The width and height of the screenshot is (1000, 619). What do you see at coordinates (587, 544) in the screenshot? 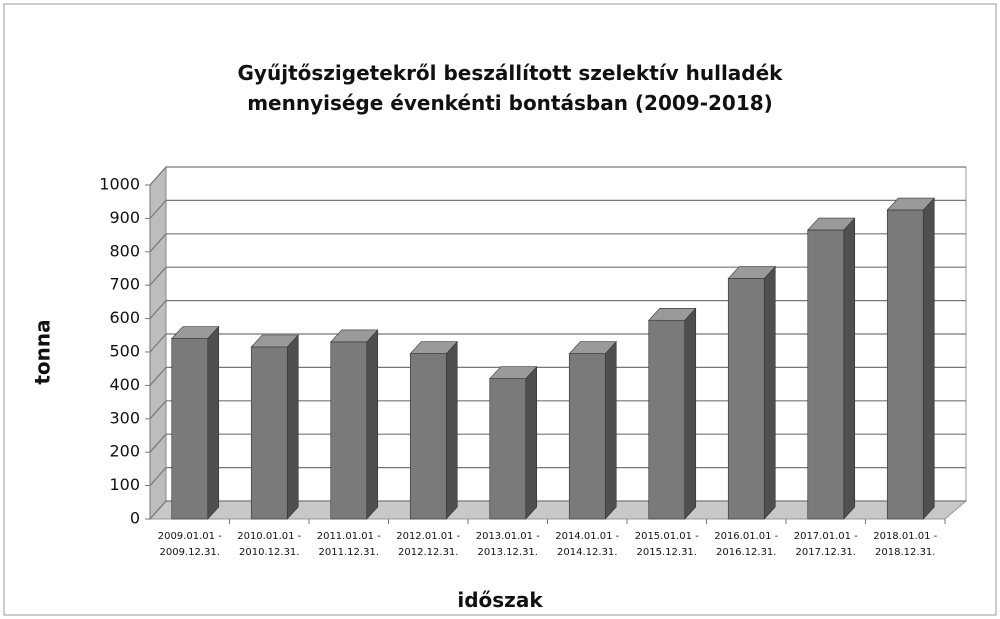
I see `x-tick-label: 2014.01.01 - 2014.12.31.` at bounding box center [587, 544].